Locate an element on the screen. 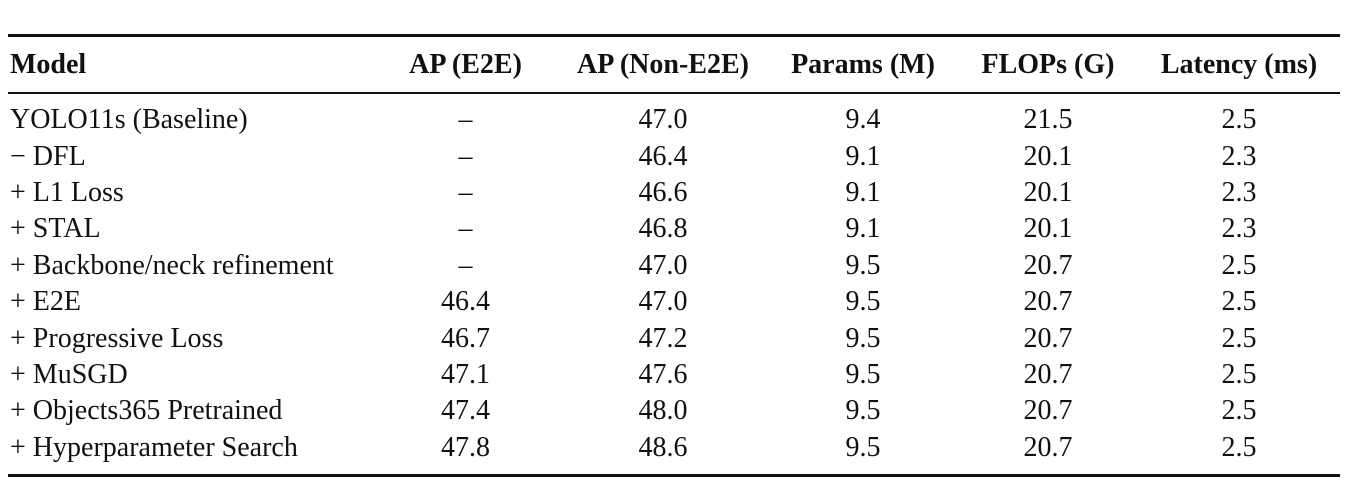 The image size is (1372, 498). header-flops: FLOPs (G) is located at coordinates (1048, 64).